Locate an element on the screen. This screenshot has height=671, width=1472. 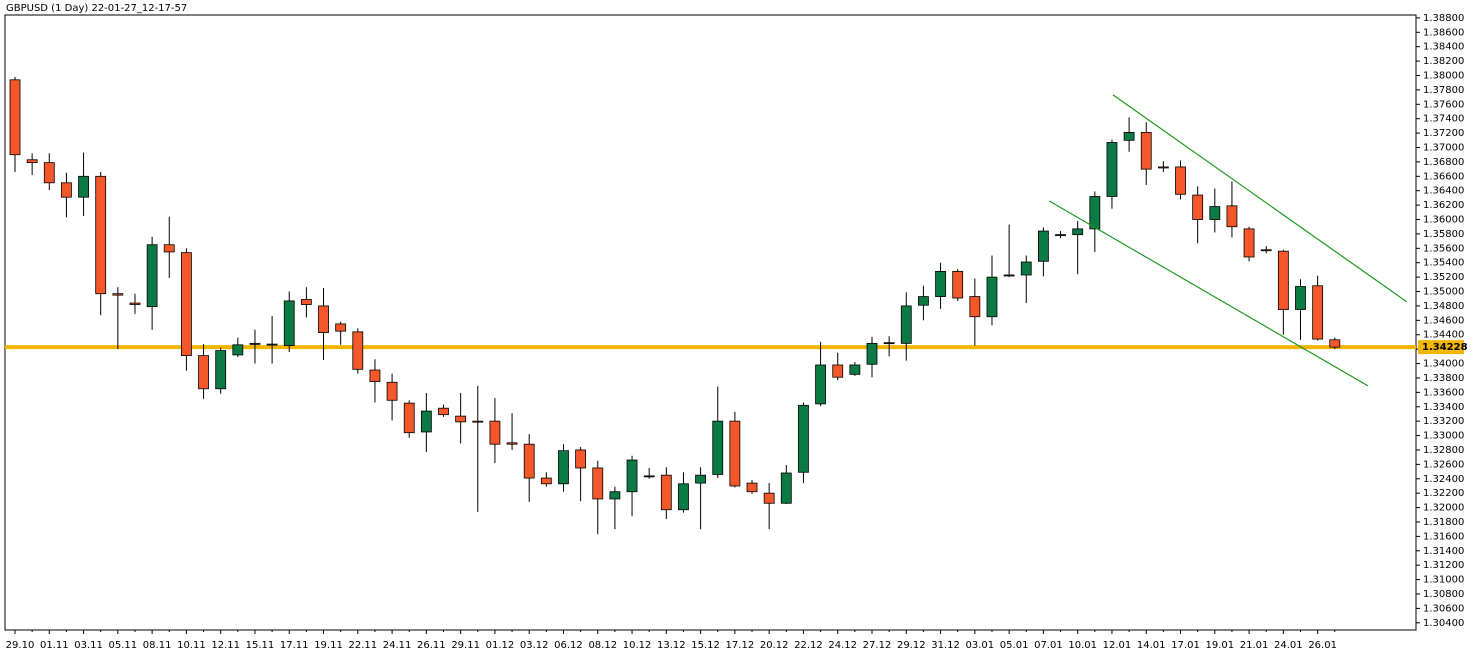
x-tick-label: 01.11 is located at coordinates (54, 645).